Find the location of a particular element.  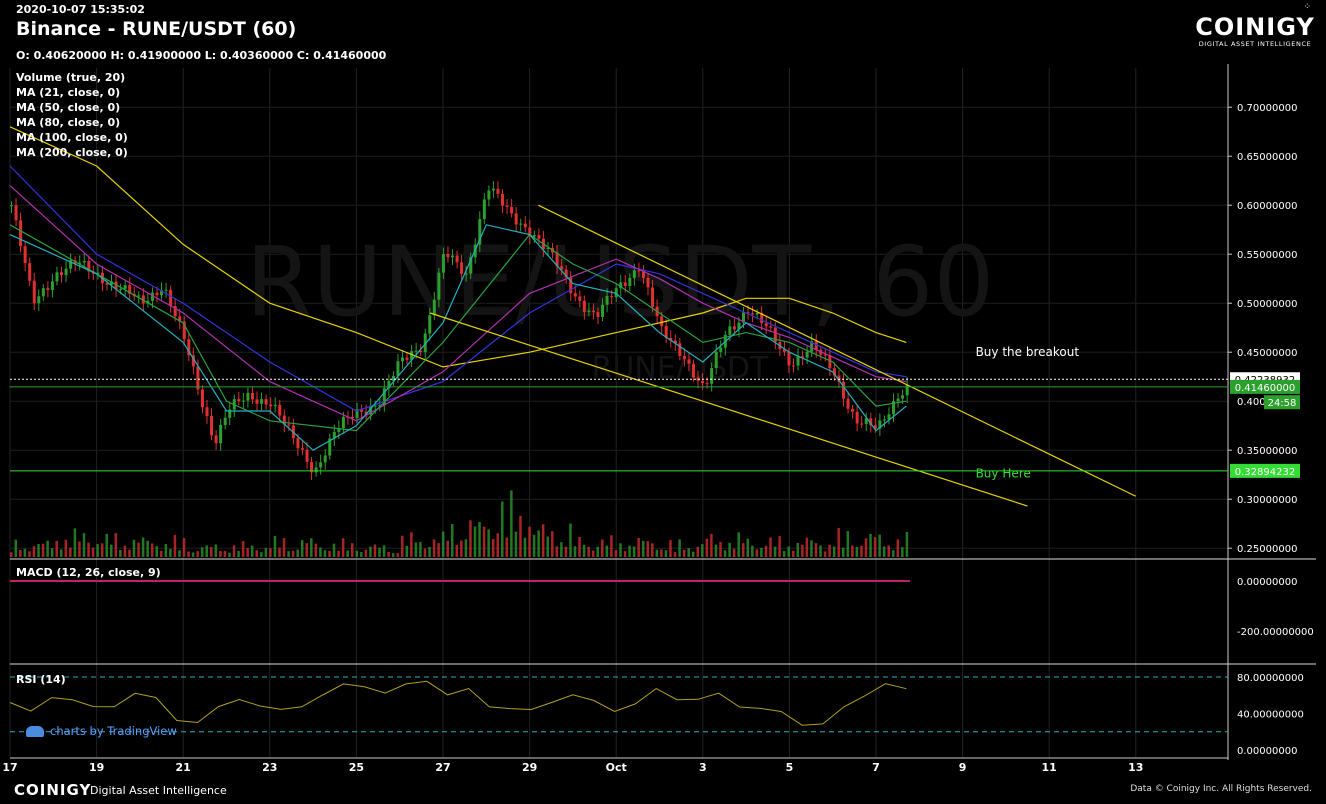

x-tick-label: 13 is located at coordinates (1135, 767).